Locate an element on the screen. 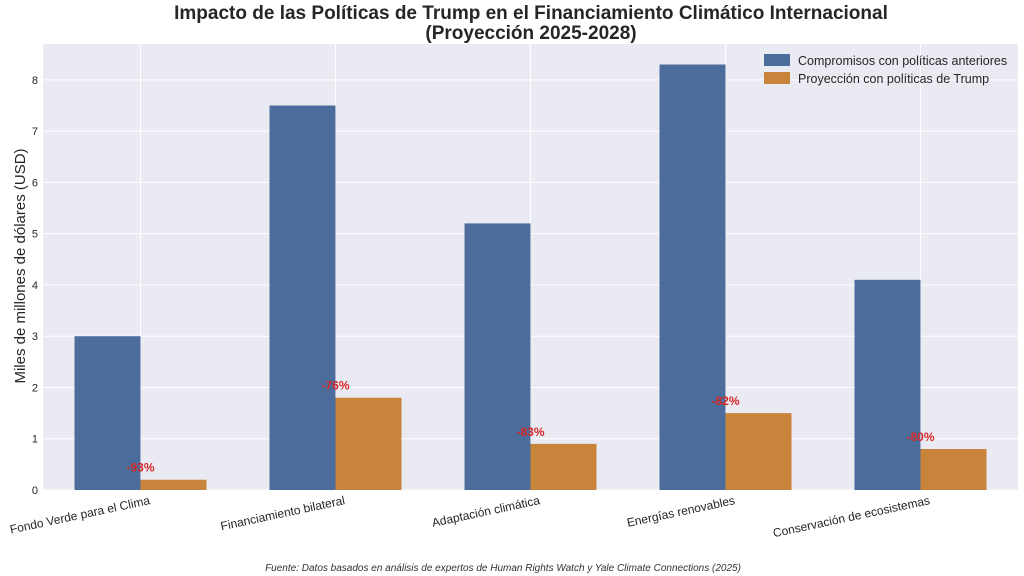 Image resolution: width=1024 pixels, height=576 pixels. y-axis-ticks: 0 1 2 3 4 5 6 7 8 is located at coordinates (35, 286).